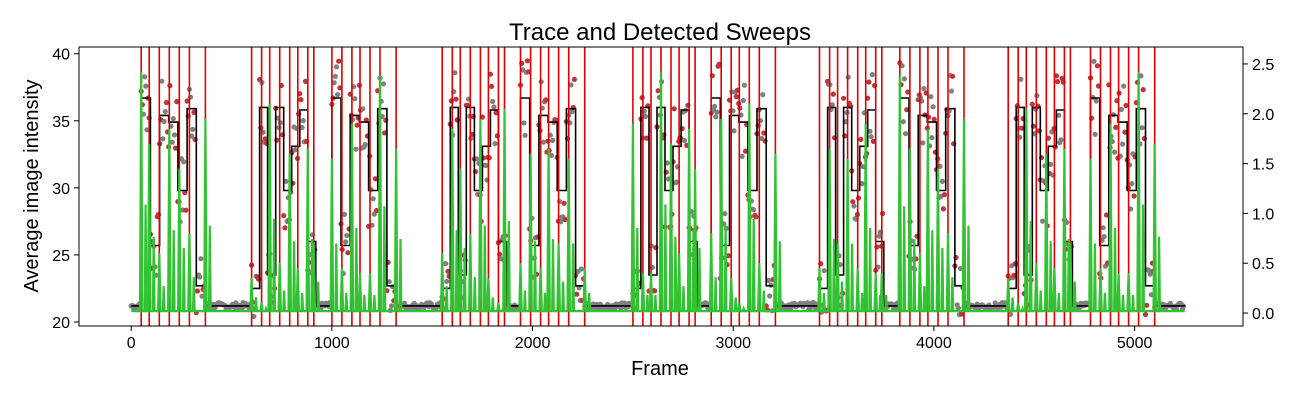 Image resolution: width=1300 pixels, height=400 pixels. What do you see at coordinates (533, 343) in the screenshot?
I see `x-tick-label: 2000` at bounding box center [533, 343].